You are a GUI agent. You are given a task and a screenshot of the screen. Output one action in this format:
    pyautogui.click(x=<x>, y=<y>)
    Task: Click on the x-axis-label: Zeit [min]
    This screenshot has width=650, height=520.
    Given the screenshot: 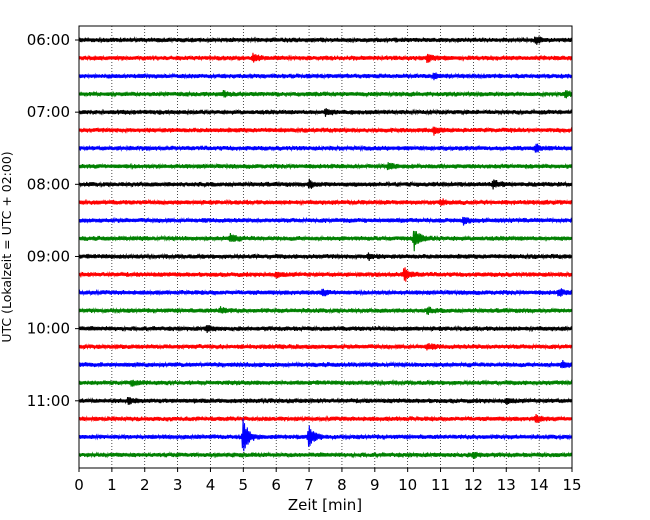 What is the action you would take?
    pyautogui.click(x=325, y=505)
    